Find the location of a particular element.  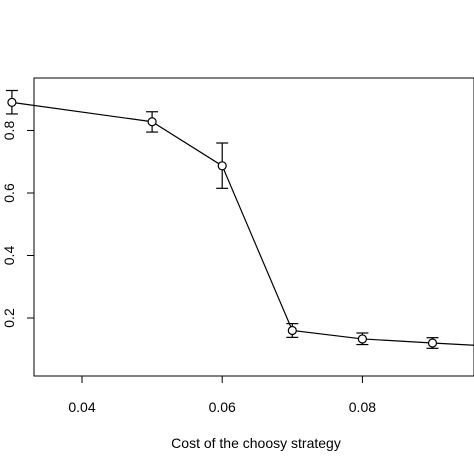

y-axis: 0.2 0.4 0.6 0.8 is located at coordinates (18, 224).